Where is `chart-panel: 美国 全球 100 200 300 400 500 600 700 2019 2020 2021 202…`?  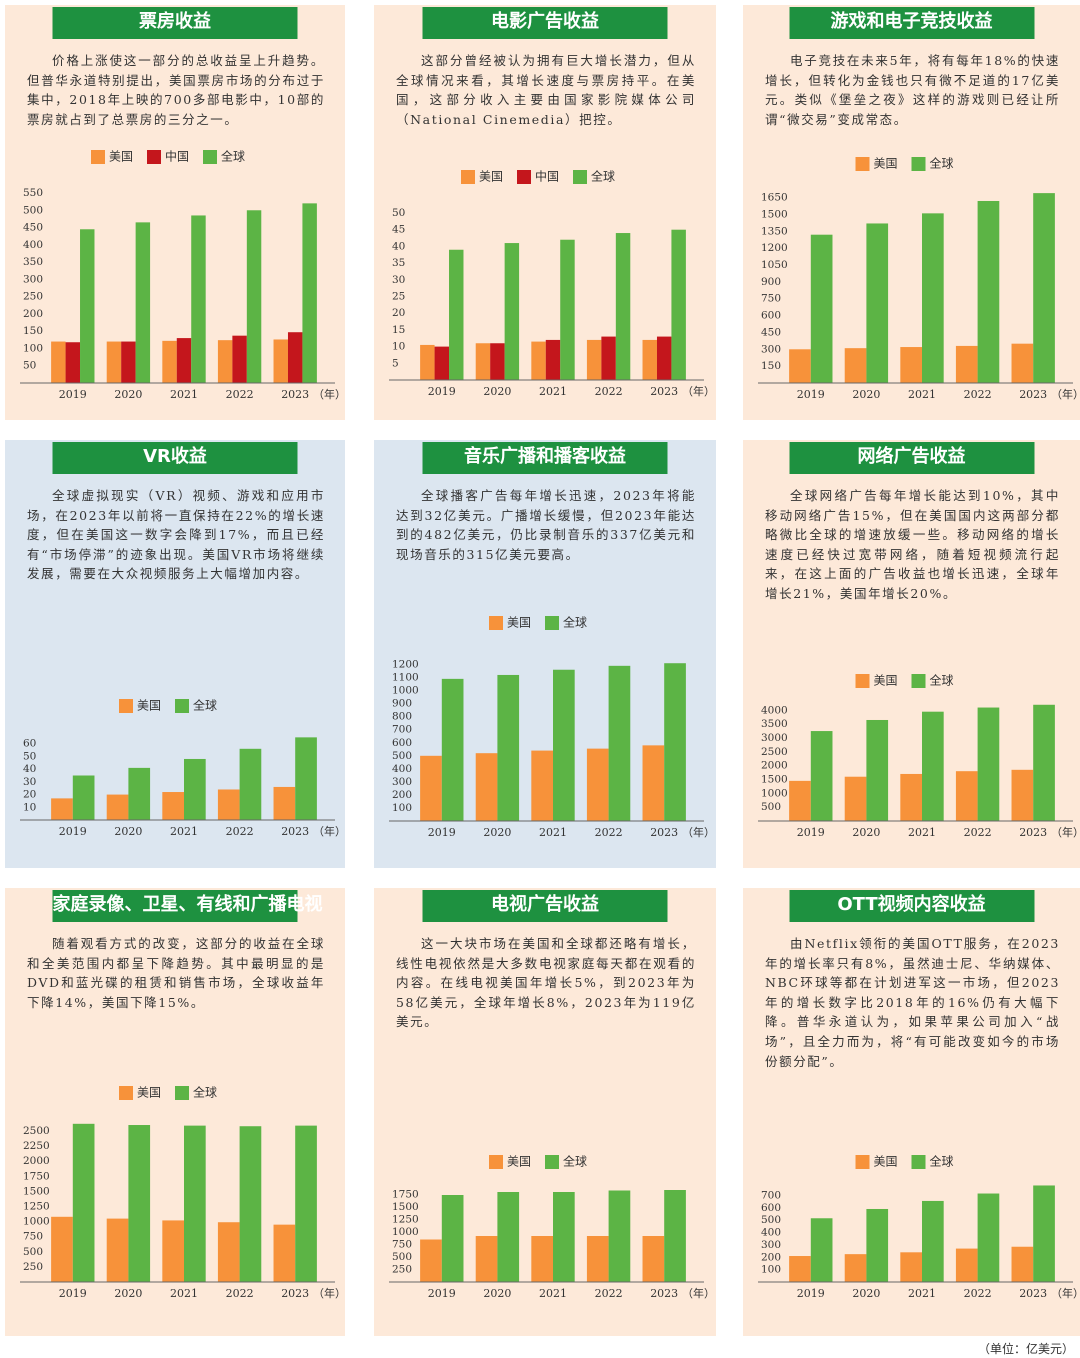 chart-panel: 美国 全球 100 200 300 400 500 600 700 2019 2020 2021 202… is located at coordinates (911, 1112).